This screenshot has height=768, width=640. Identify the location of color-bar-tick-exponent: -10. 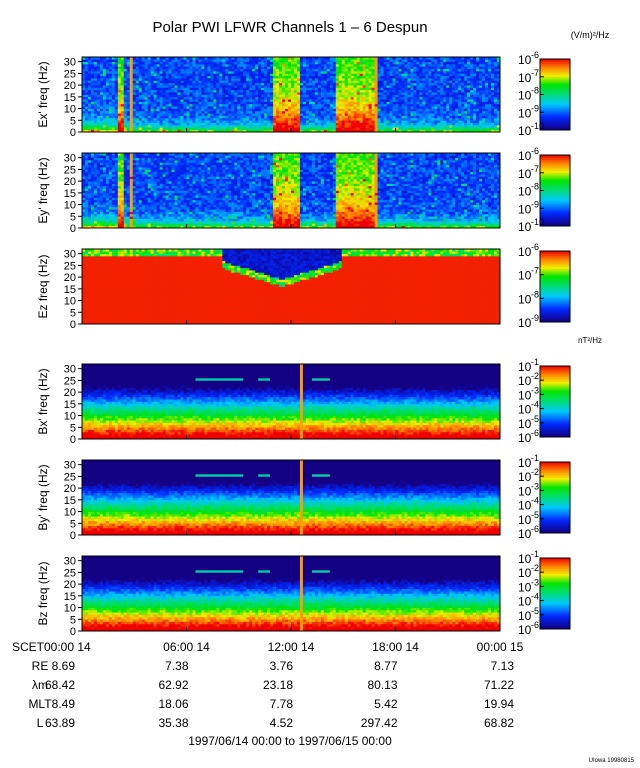
(537, 126).